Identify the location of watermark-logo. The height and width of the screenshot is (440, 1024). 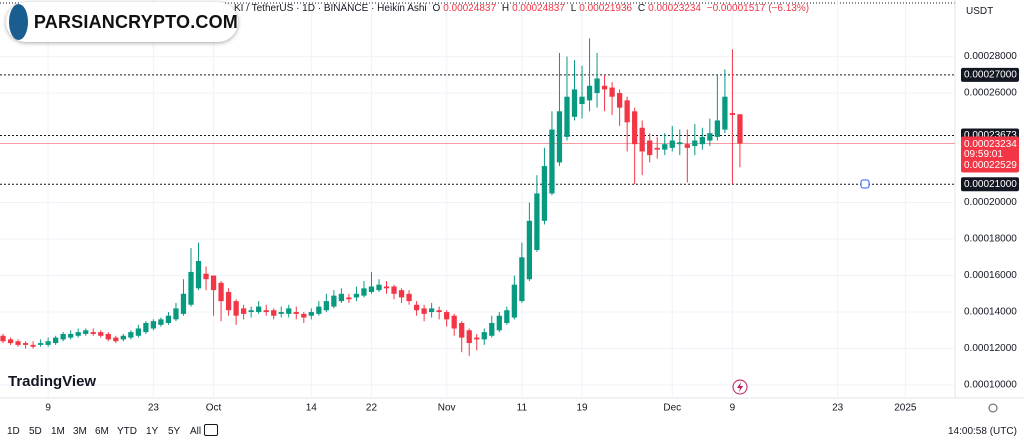
(18, 22).